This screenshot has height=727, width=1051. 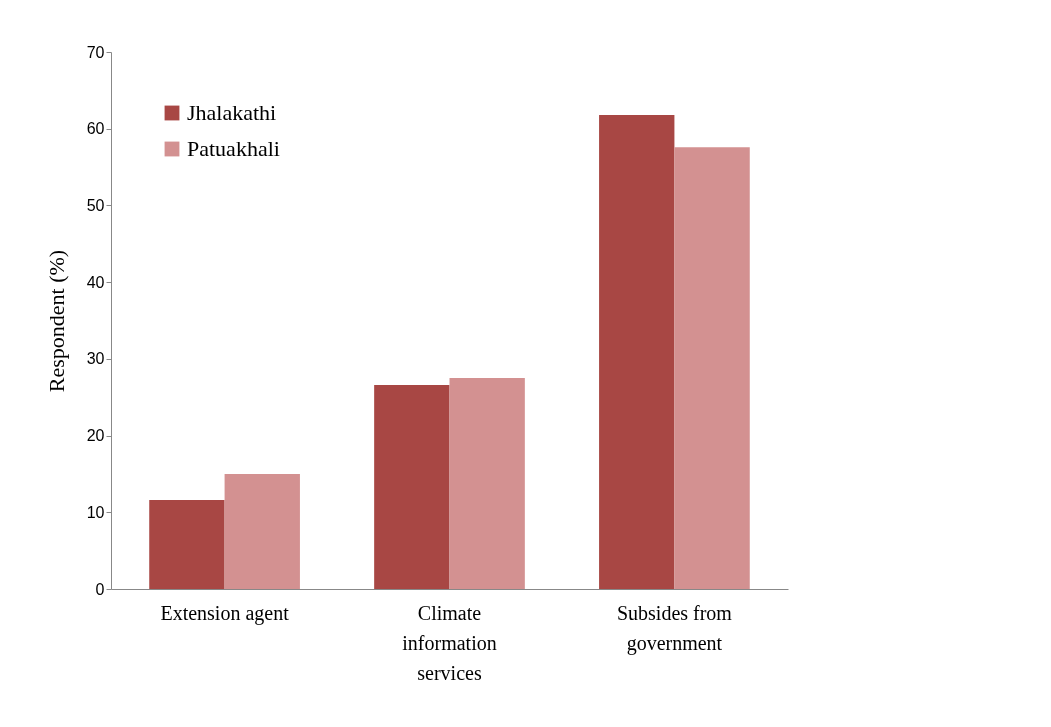 I want to click on legend-label: Patuakhali, so click(x=233, y=148).